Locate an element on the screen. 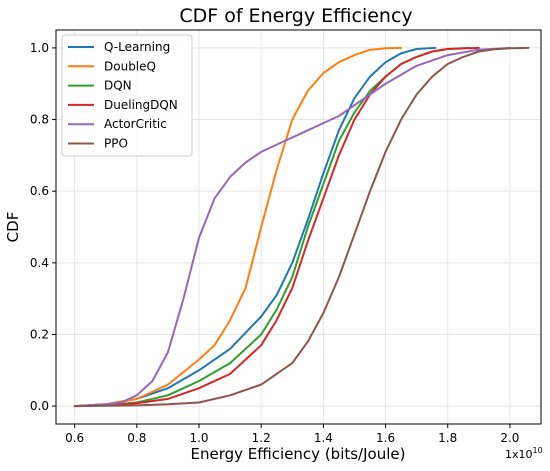 Image resolution: width=550 pixels, height=471 pixels. y-axis-label: CDF is located at coordinates (13, 227).